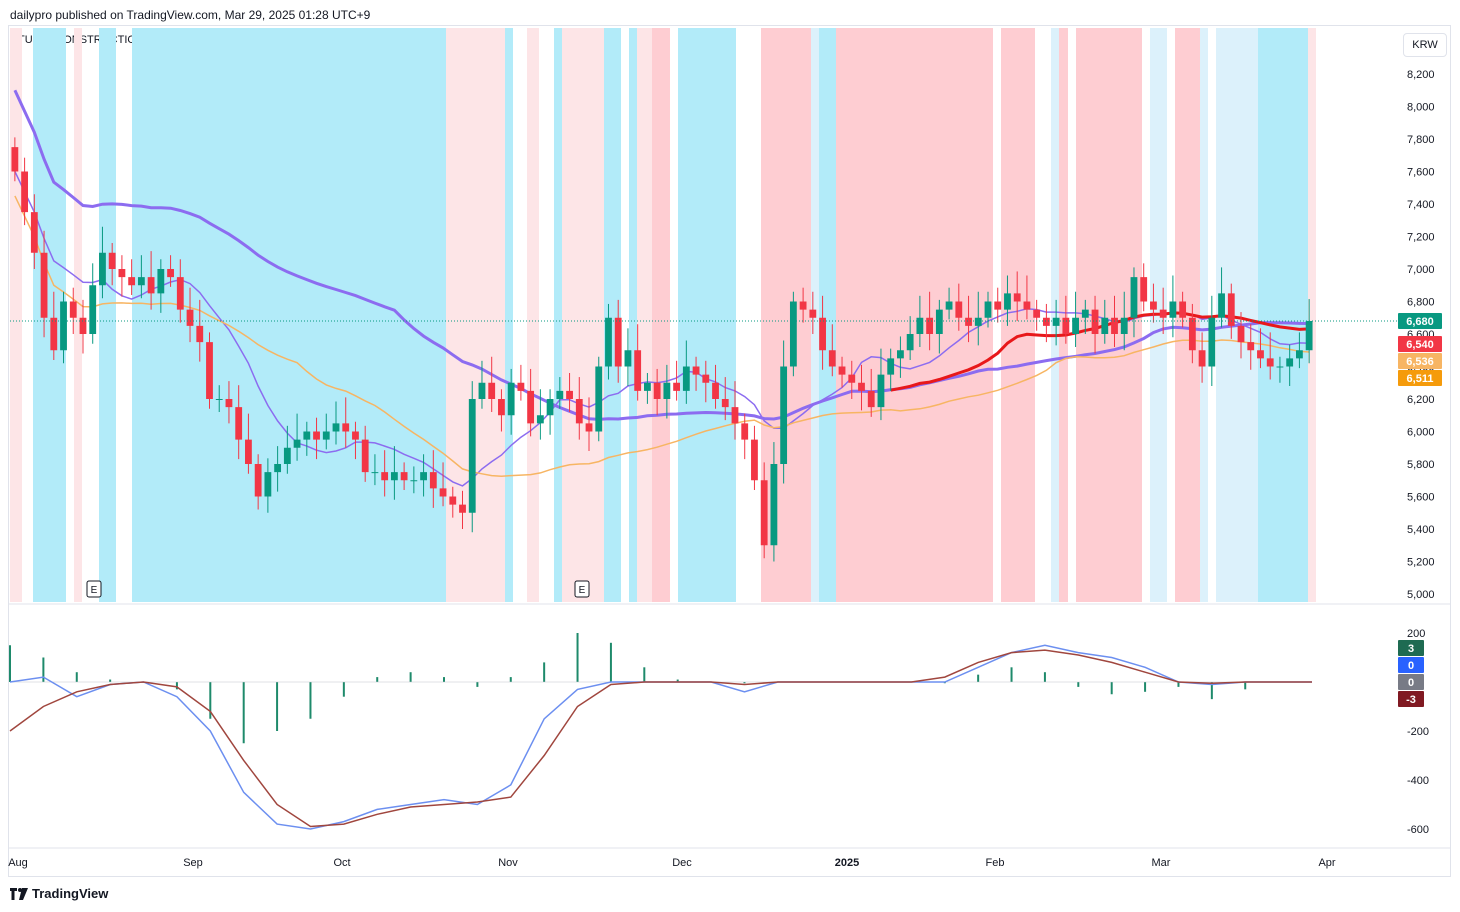 Image resolution: width=1460 pixels, height=912 pixels. I want to click on symbol-title: TUKSUCONSTRUCTION · 1D · KRX, so click(109, 40).